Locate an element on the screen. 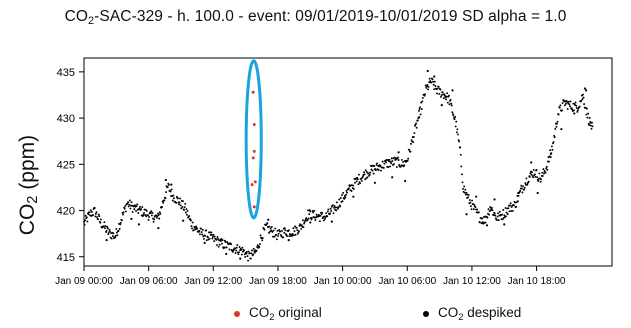 The image size is (631, 328). y-tick-label: 430 is located at coordinates (66, 119).